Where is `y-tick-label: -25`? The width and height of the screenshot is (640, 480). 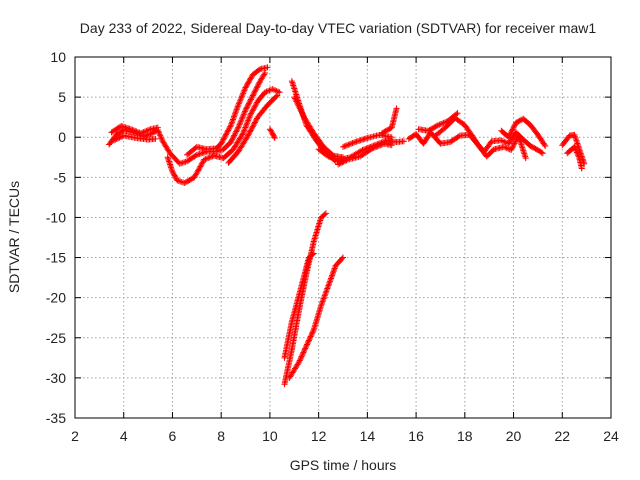 y-tick-label: -25 is located at coordinates (56, 338).